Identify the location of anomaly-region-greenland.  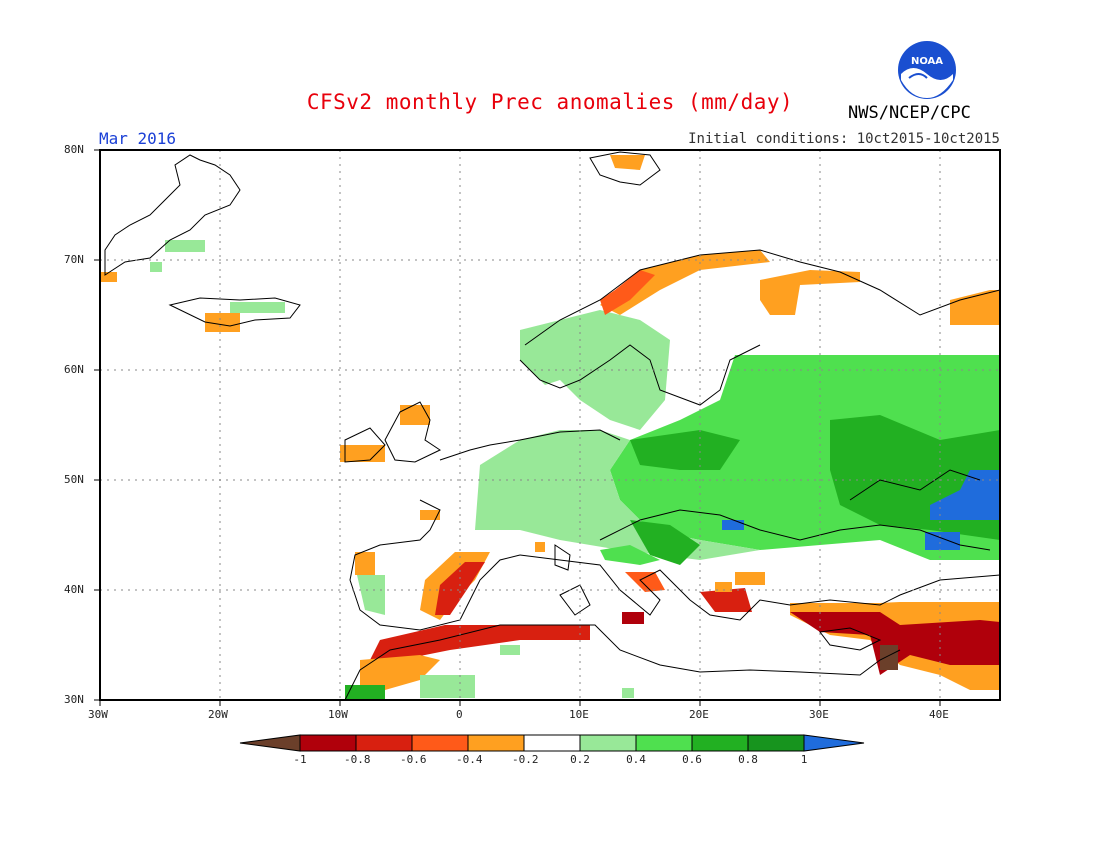
(177, 256).